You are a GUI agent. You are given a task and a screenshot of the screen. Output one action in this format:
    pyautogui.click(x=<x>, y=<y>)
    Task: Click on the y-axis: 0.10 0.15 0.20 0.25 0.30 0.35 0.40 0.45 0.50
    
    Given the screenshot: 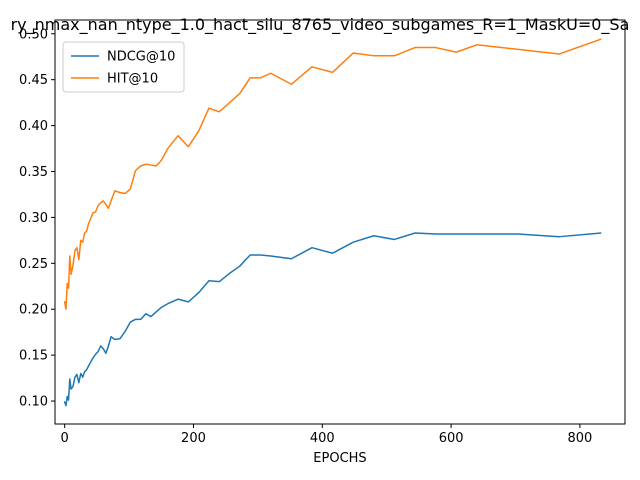 What is the action you would take?
    pyautogui.click(x=37, y=218)
    